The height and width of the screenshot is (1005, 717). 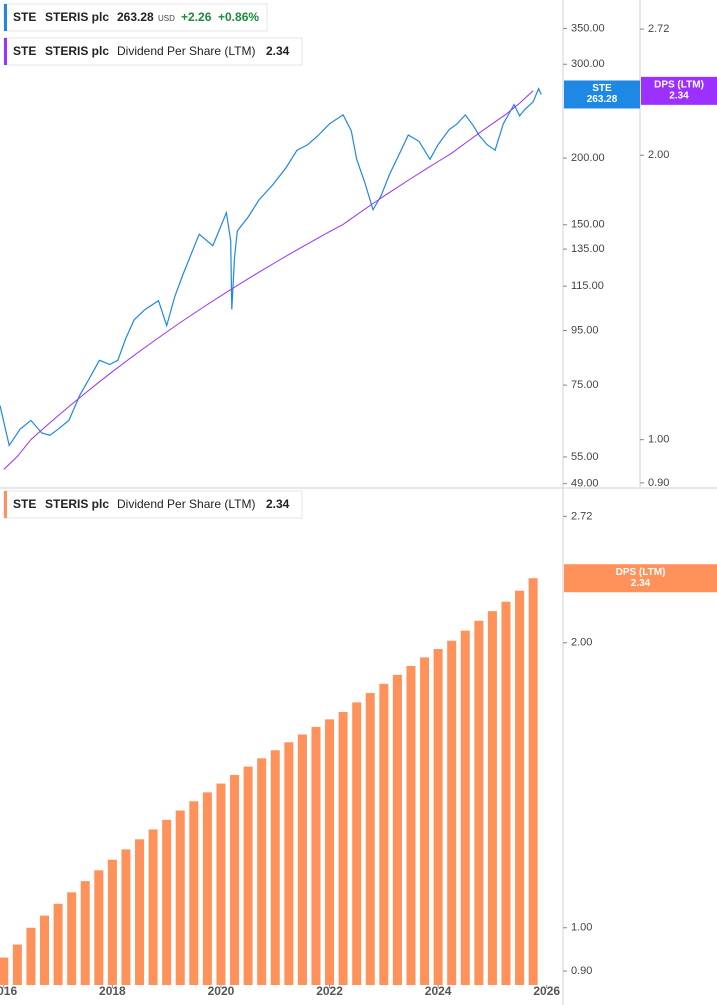 I want to click on legend-price: 263.28, so click(x=135, y=17).